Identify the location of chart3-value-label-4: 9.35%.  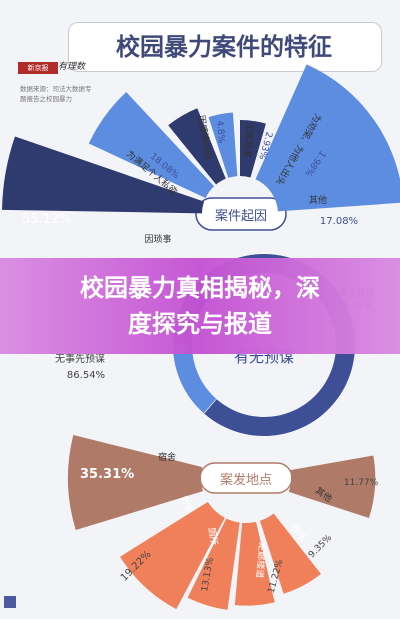
(321, 547).